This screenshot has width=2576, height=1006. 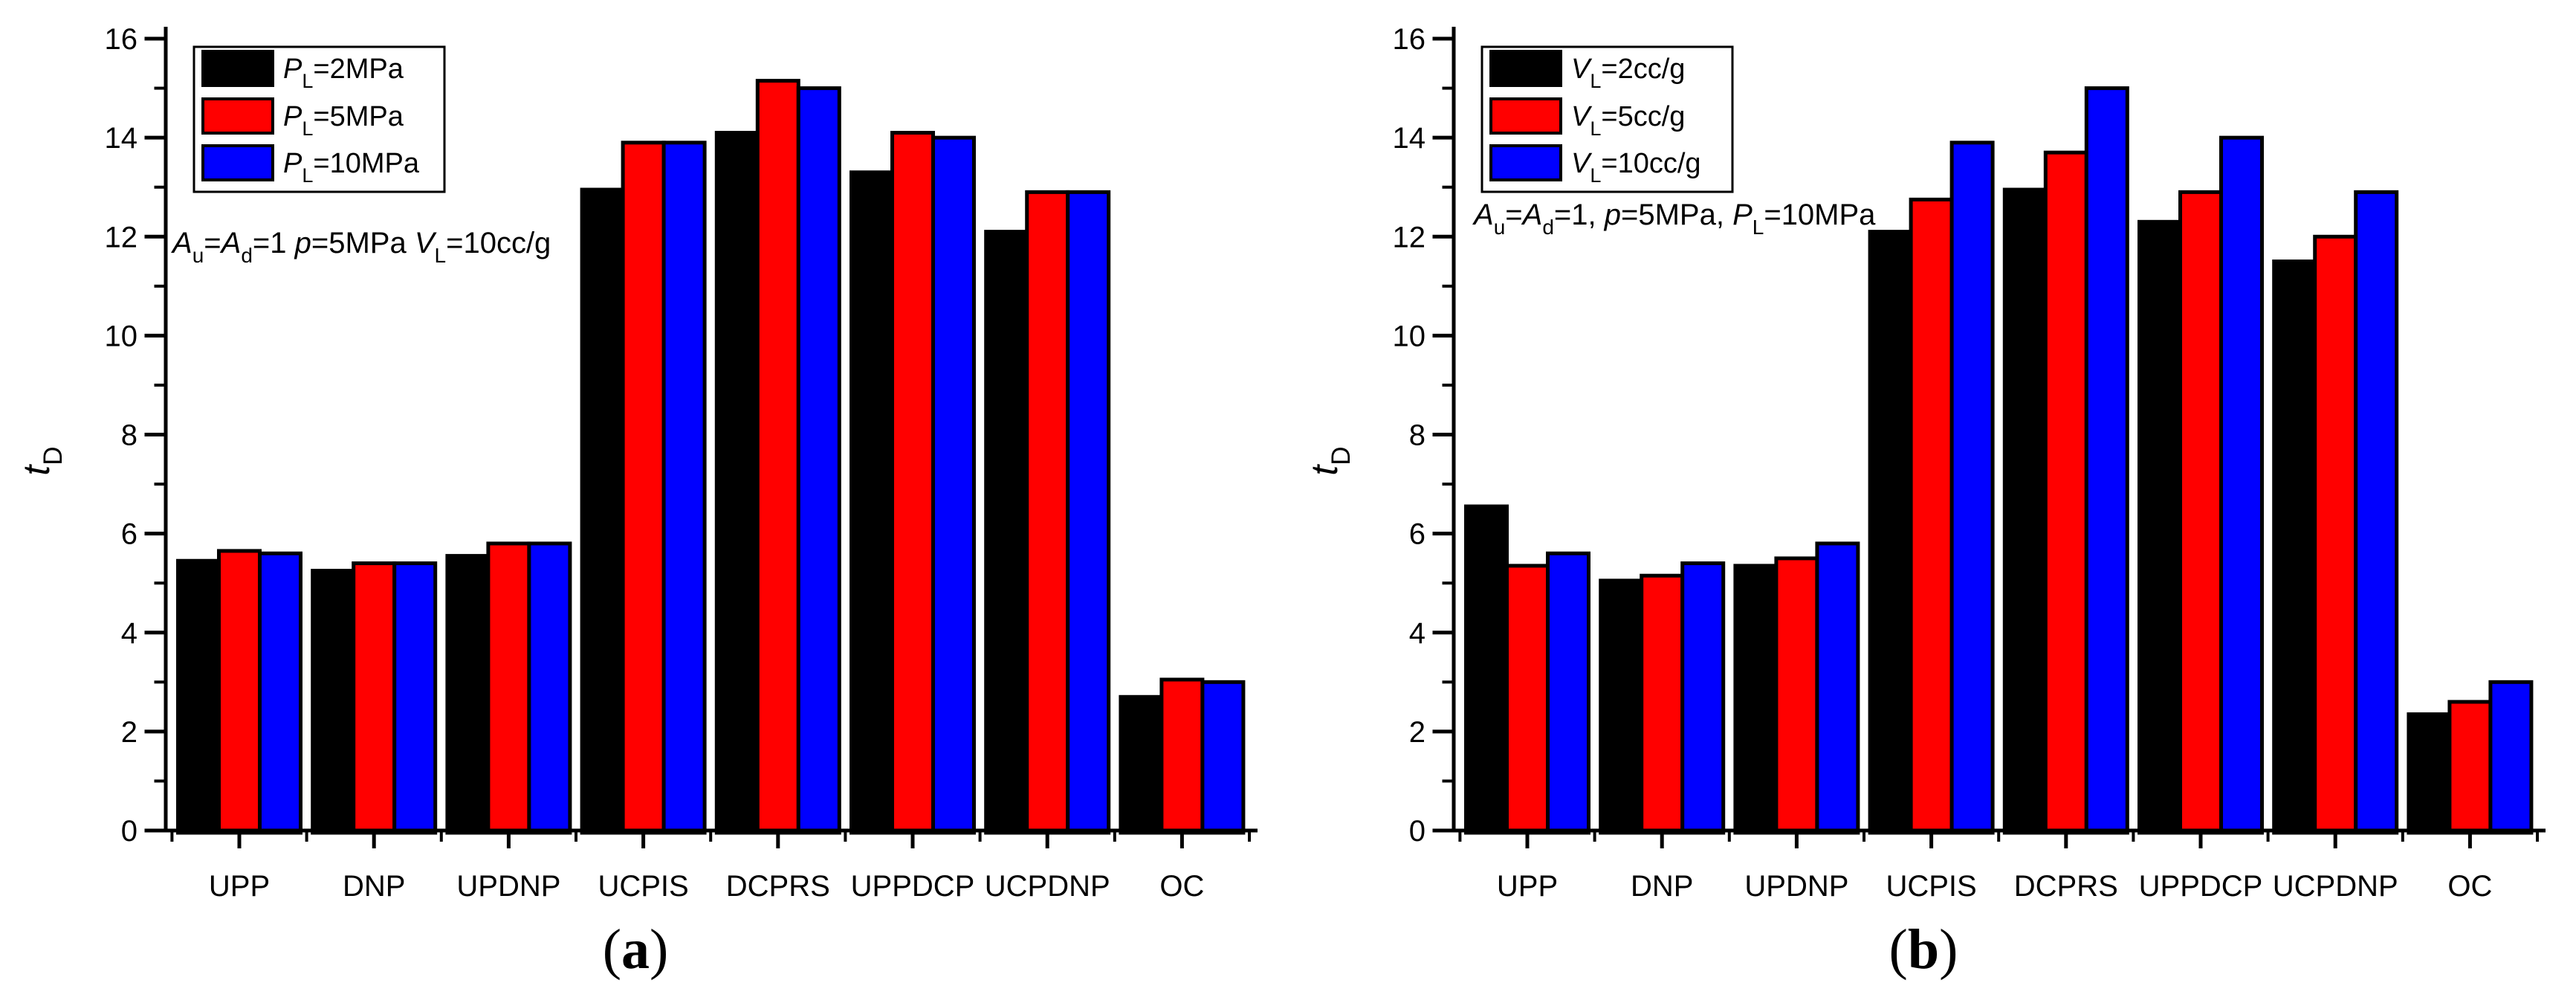 I want to click on bar-UCPDNP-VL=5cc/g, so click(x=2336, y=534).